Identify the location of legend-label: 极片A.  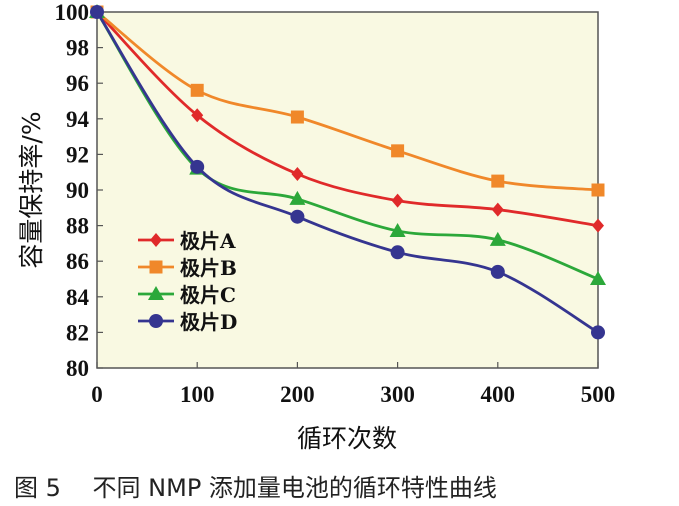
(208, 241).